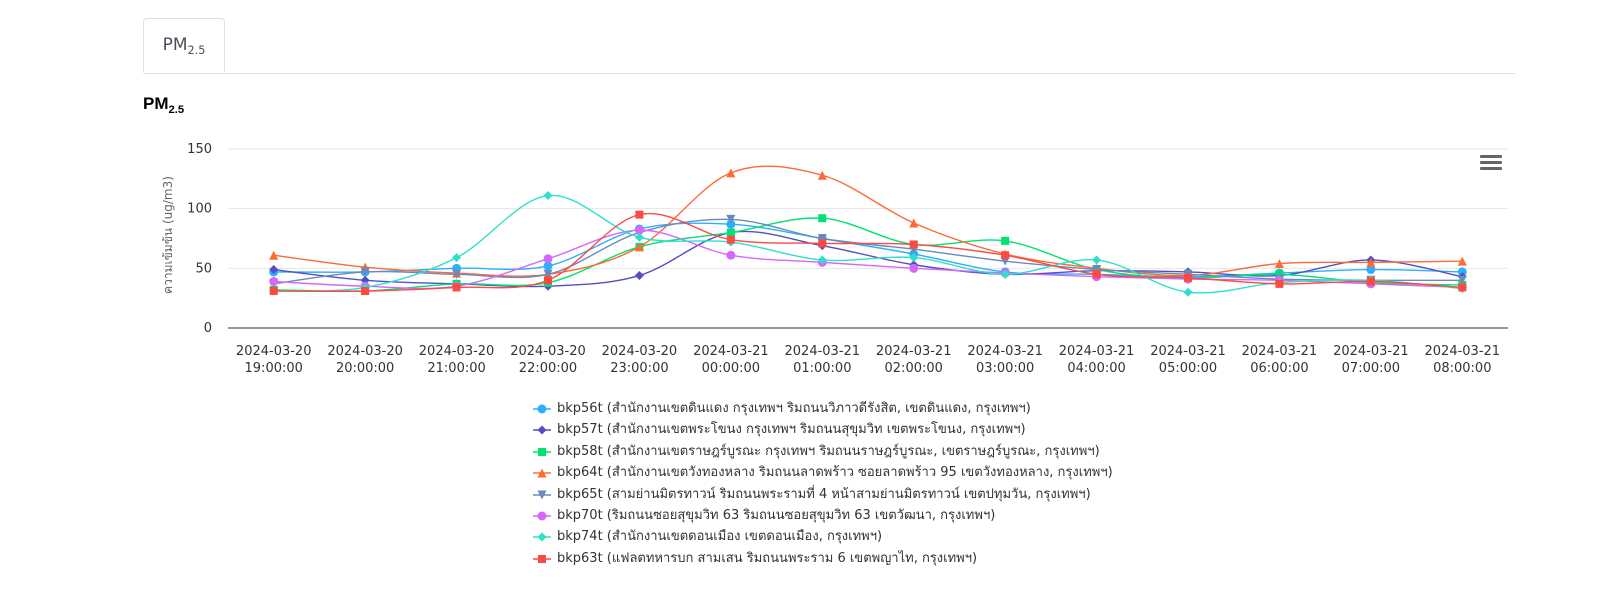 Image resolution: width=1600 pixels, height=590 pixels. What do you see at coordinates (731, 360) in the screenshot?
I see `x-tick-label: 2024-03-21 00:00:00` at bounding box center [731, 360].